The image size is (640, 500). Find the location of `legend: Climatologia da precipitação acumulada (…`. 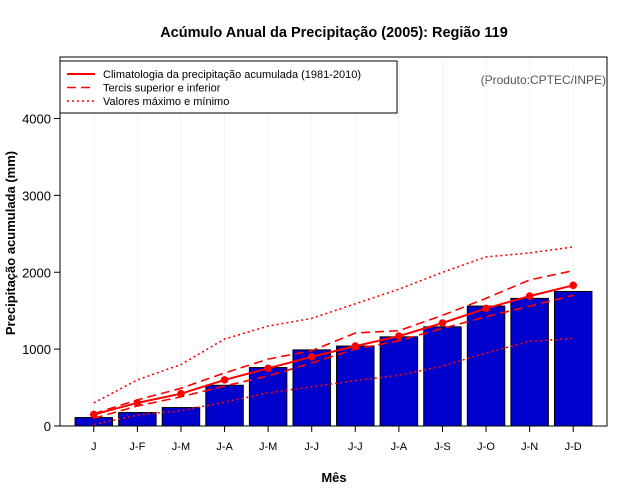

legend: Climatologia da precipitação acumulada (… is located at coordinates (228, 87).